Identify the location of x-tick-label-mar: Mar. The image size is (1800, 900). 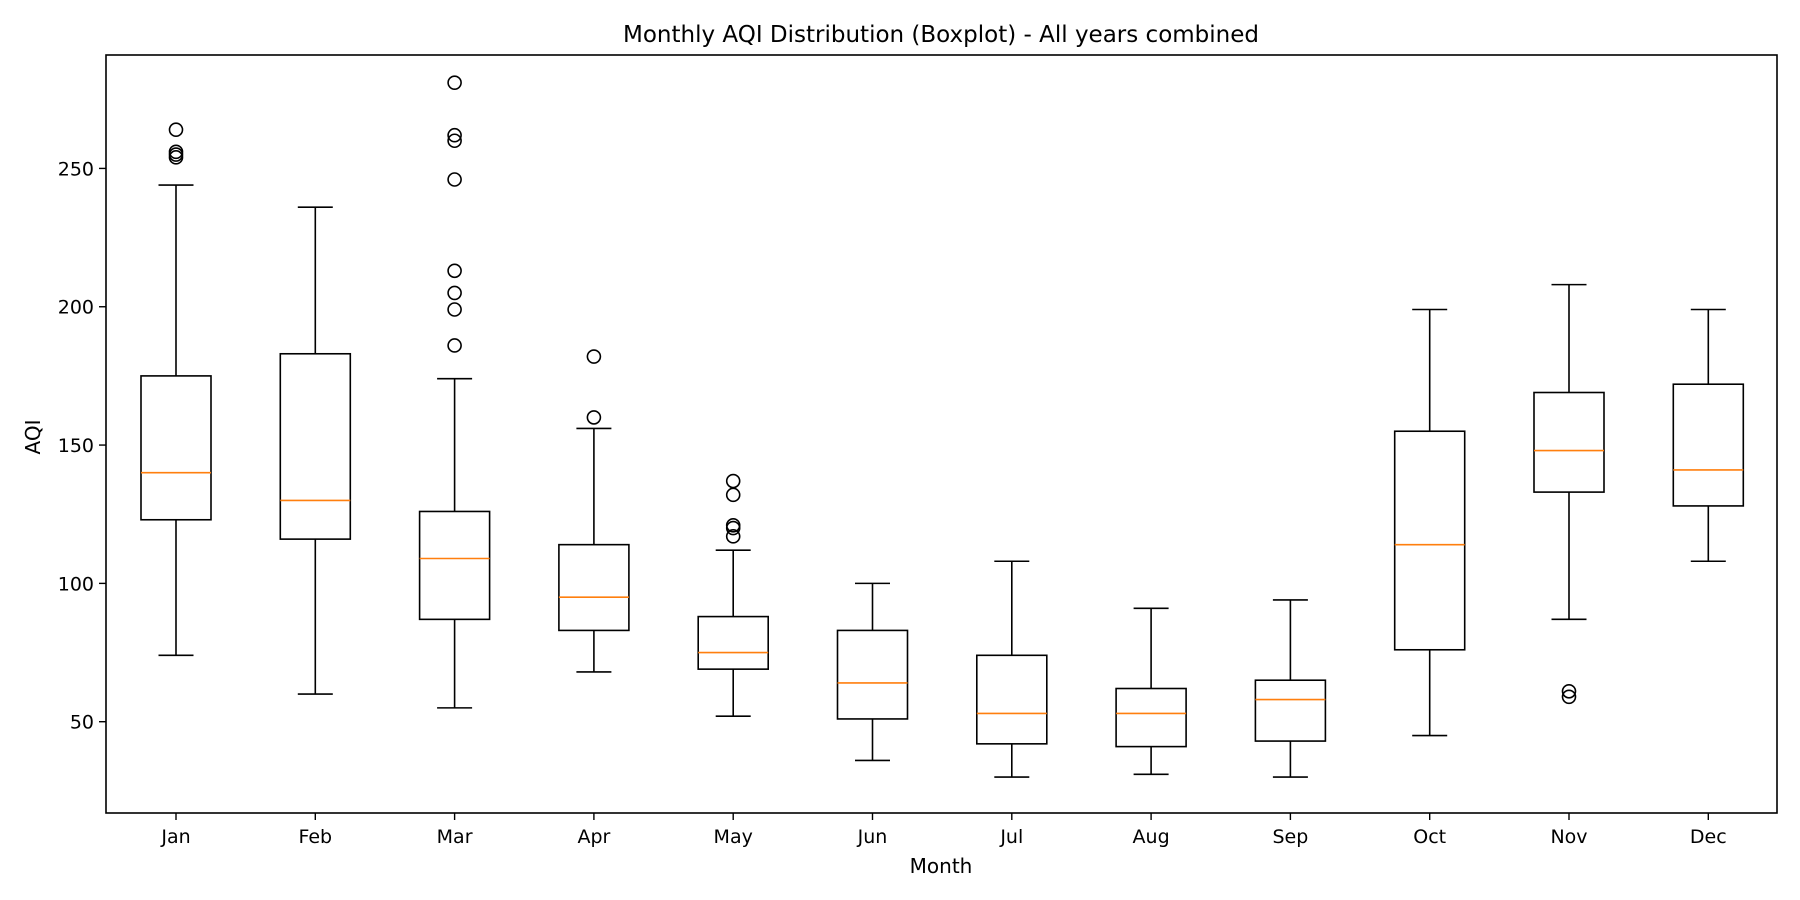
(455, 837).